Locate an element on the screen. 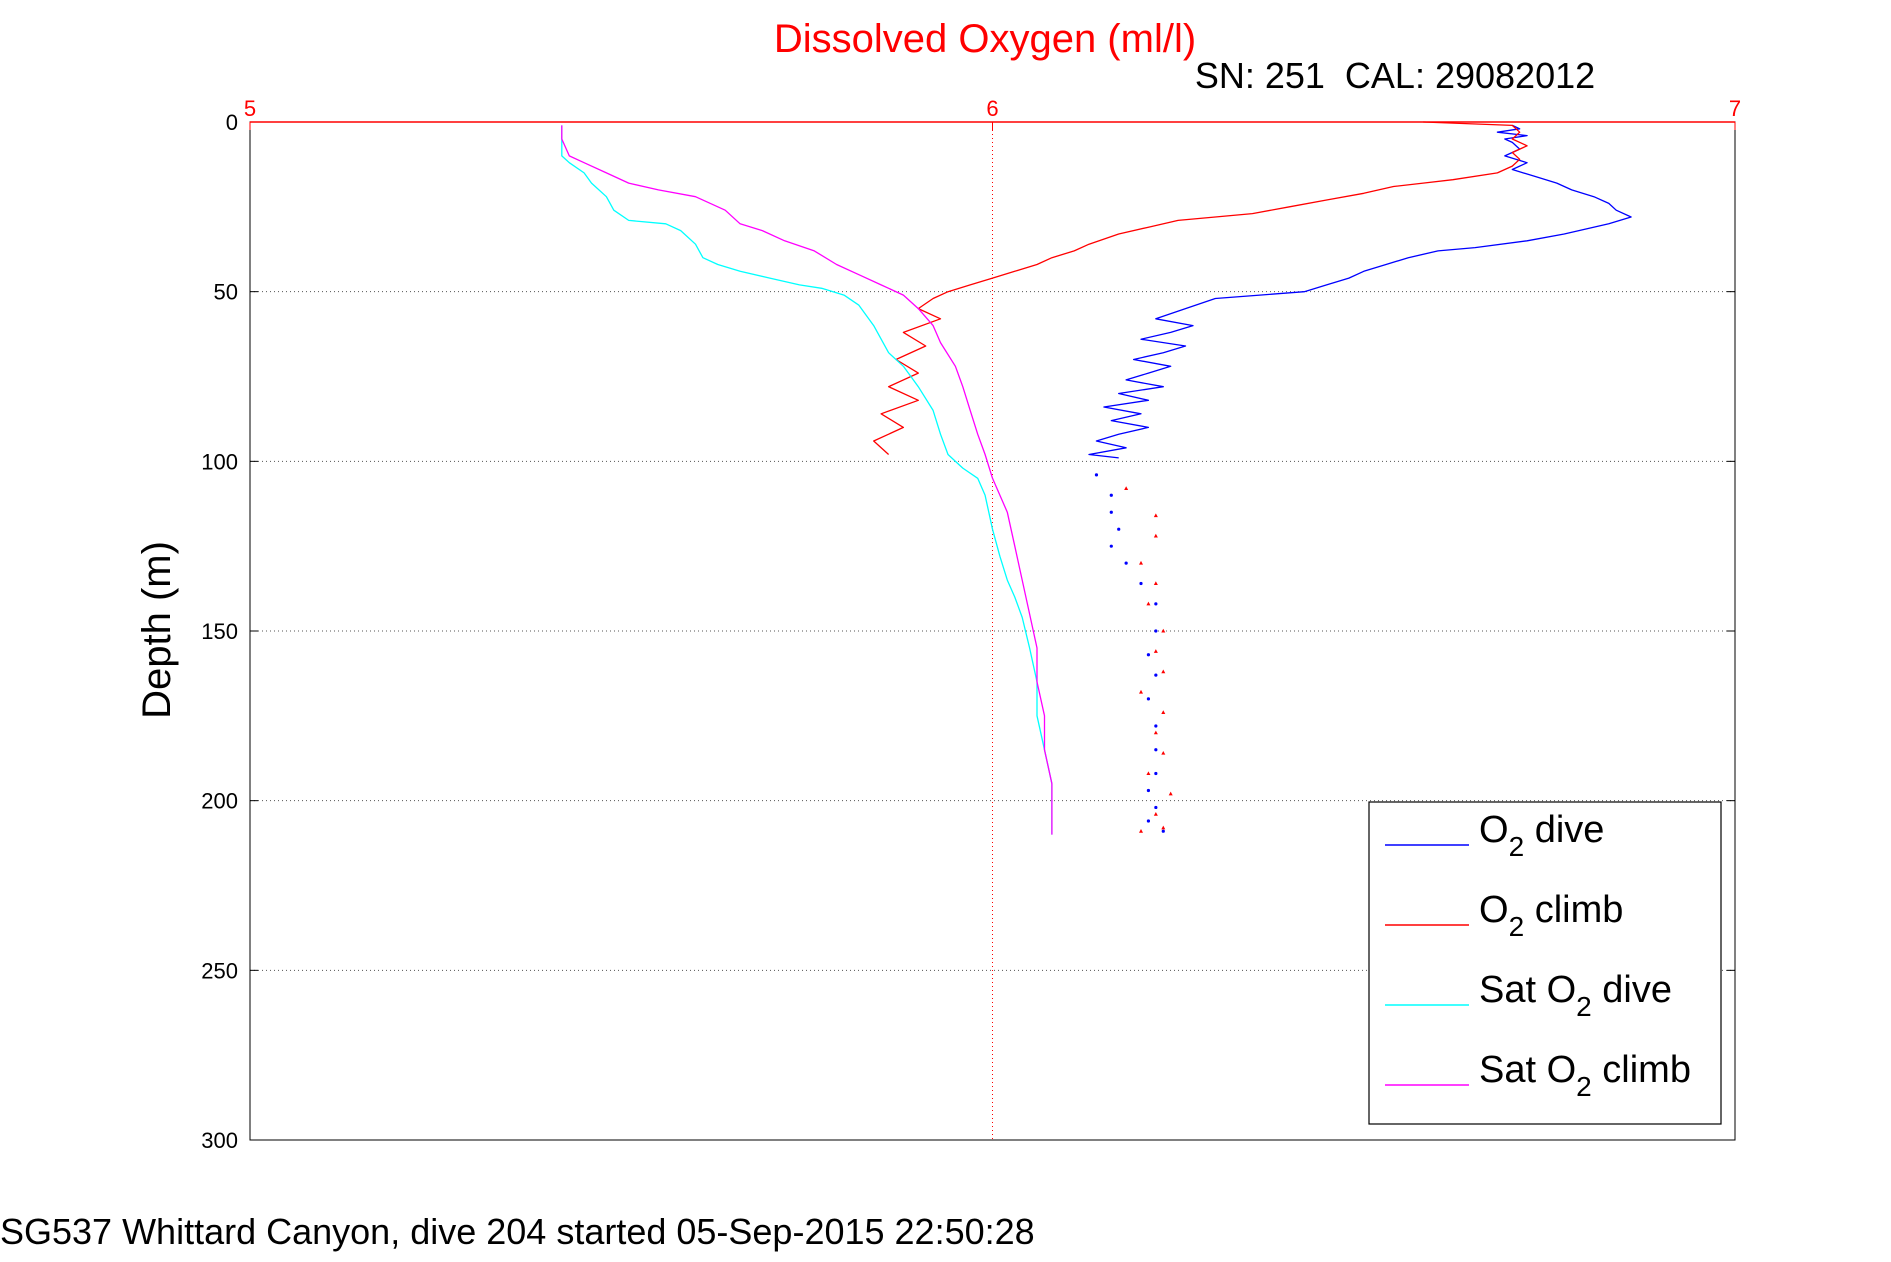 The image size is (1891, 1262). series-line-o2-dive is located at coordinates (1360, 291).